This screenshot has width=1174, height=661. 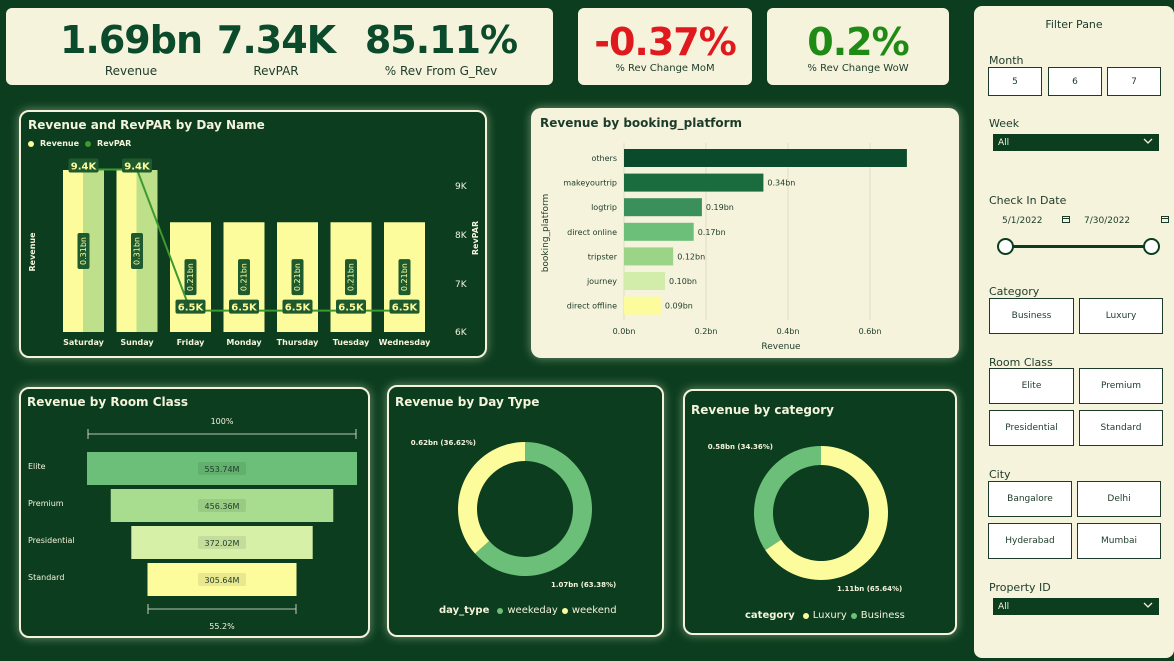 I want to click on platform-y-tick: direct online, so click(x=592, y=232).